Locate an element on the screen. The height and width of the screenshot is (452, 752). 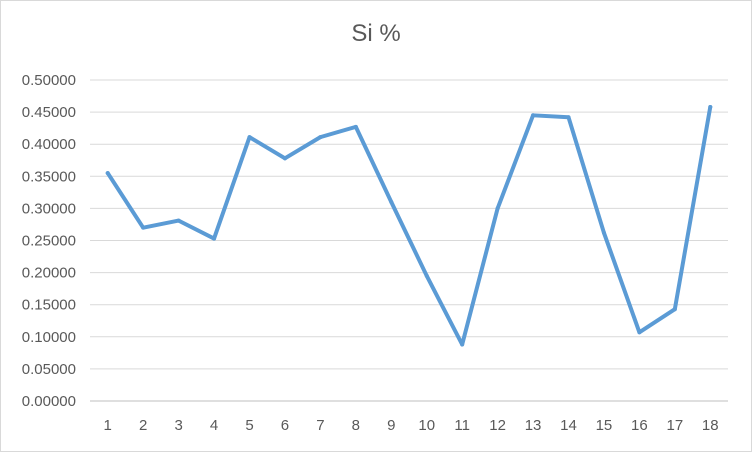
y-tick-label-3: 0.15000 is located at coordinates (49, 305).